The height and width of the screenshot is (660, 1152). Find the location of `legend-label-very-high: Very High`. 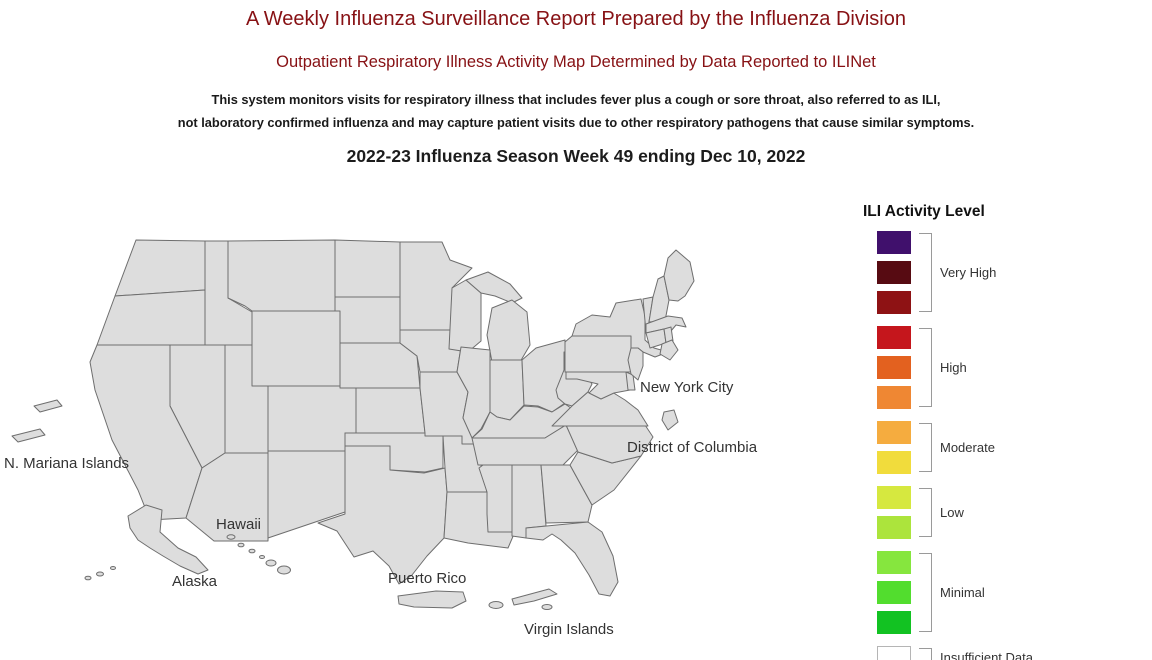

legend-label-very-high: Very High is located at coordinates (968, 272).